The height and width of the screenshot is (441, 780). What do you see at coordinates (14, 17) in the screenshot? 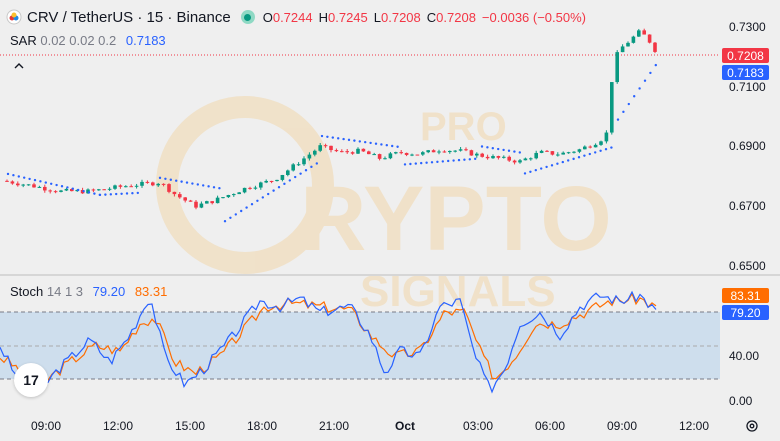
I see `coin-logo-icon` at bounding box center [14, 17].